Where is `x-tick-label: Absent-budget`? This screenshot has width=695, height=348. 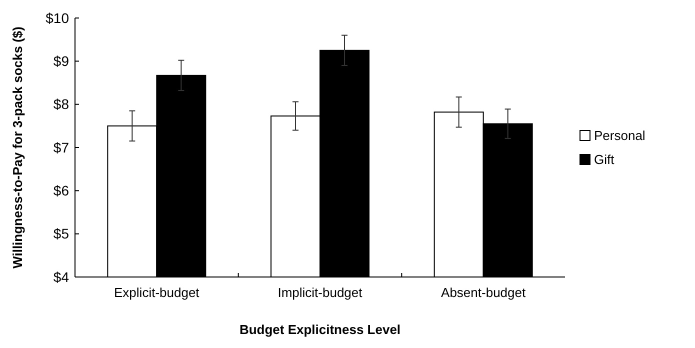
x-tick-label: Absent-budget is located at coordinates (483, 292).